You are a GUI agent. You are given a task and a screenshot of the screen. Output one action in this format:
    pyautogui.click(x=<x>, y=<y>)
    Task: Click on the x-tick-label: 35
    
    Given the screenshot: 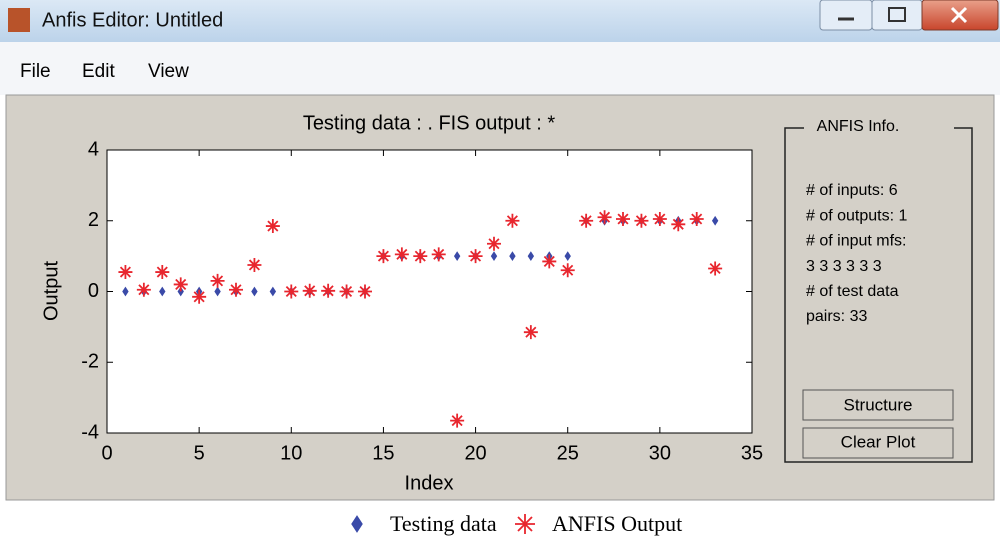 What is the action you would take?
    pyautogui.click(x=752, y=453)
    